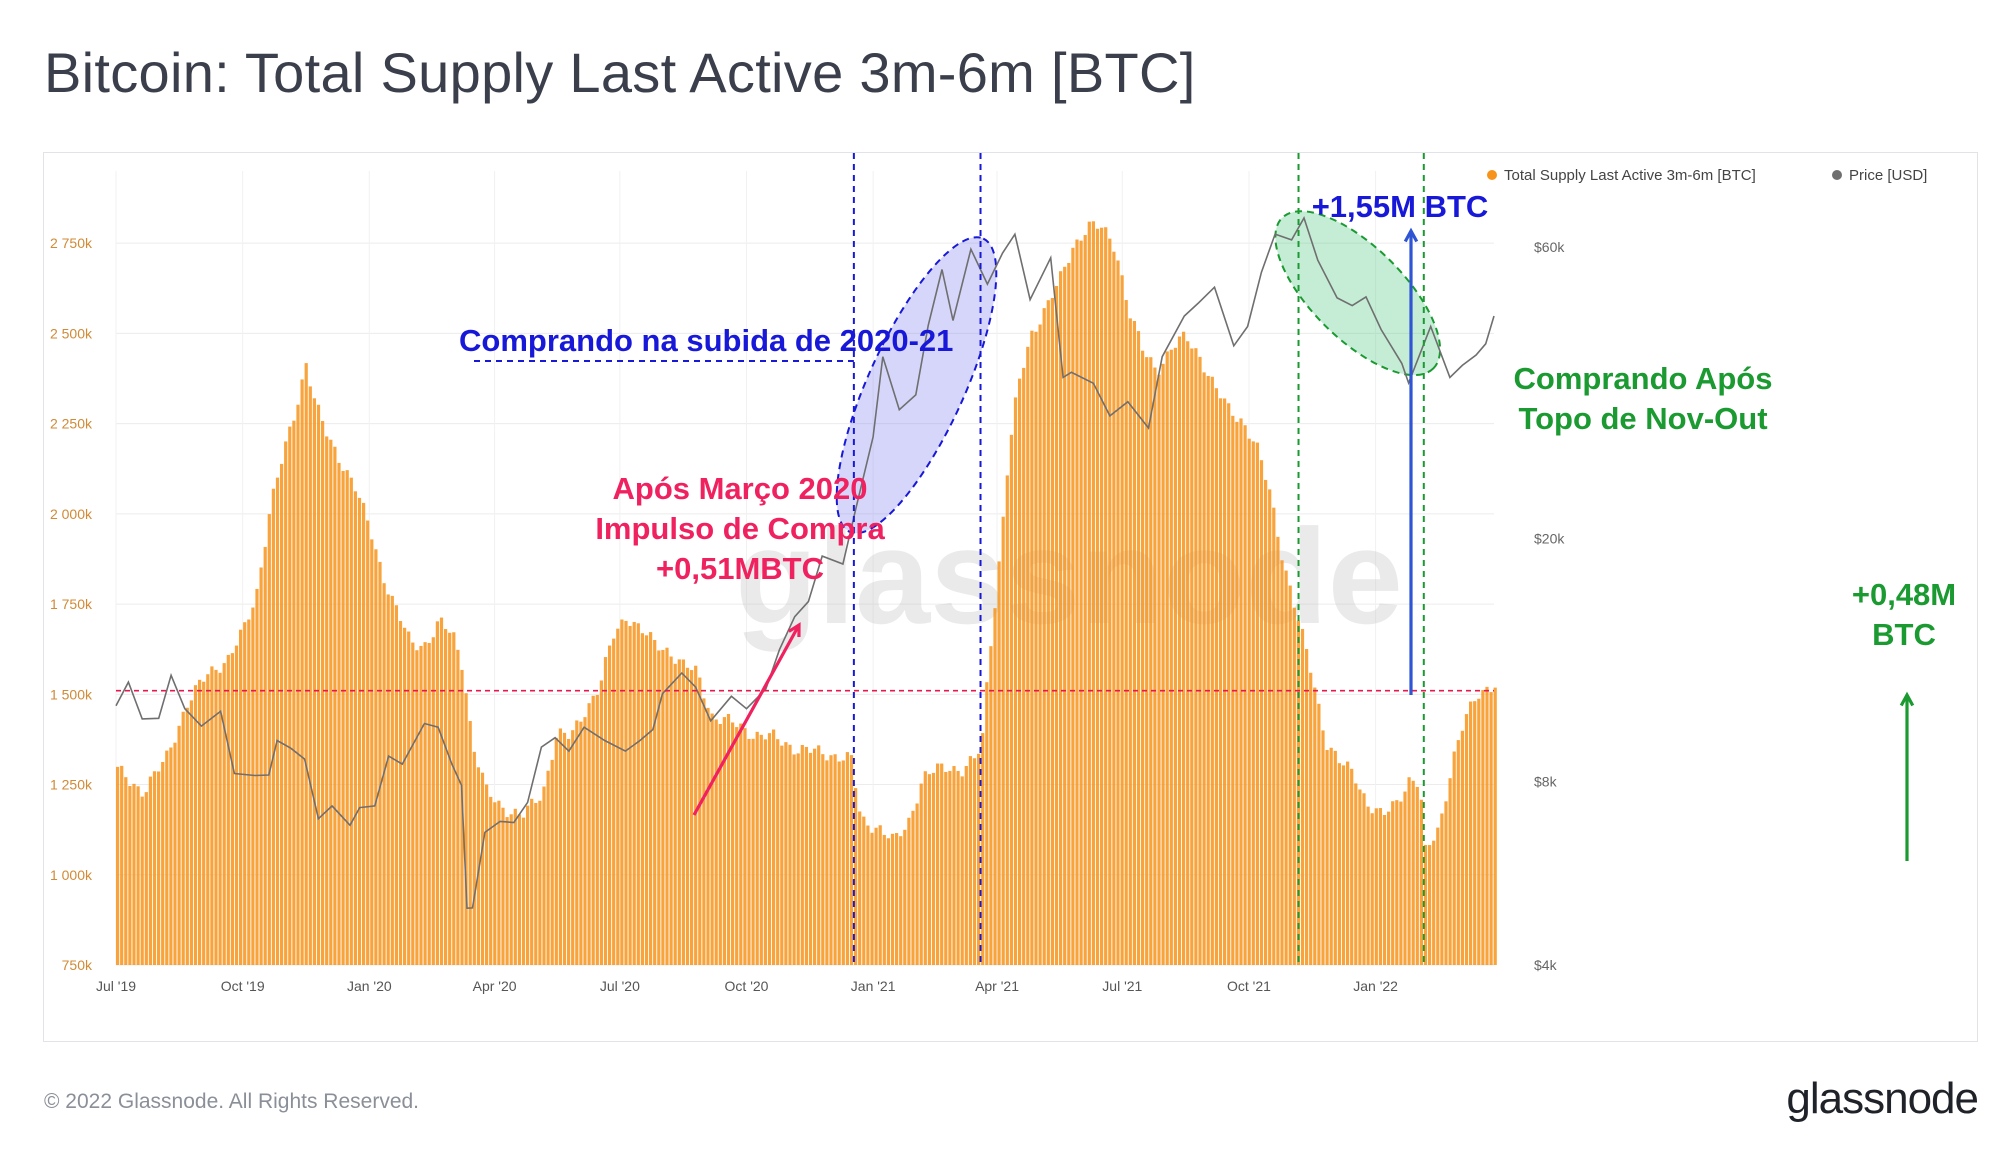  I want to click on y-right-tick-label: $8k, so click(1546, 781).